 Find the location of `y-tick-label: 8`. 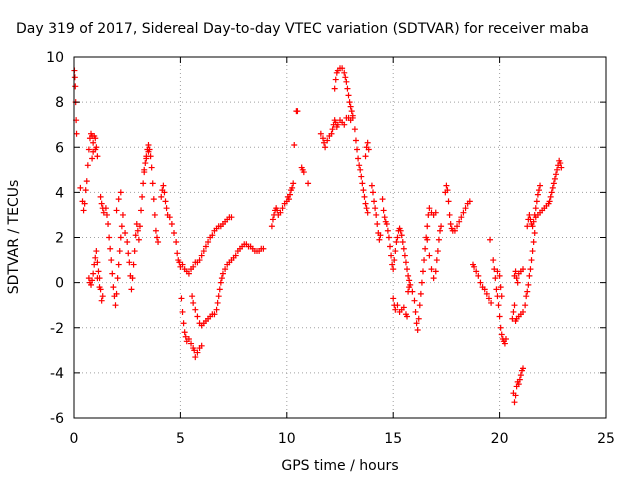

y-tick-label: 8 is located at coordinates (59, 103).